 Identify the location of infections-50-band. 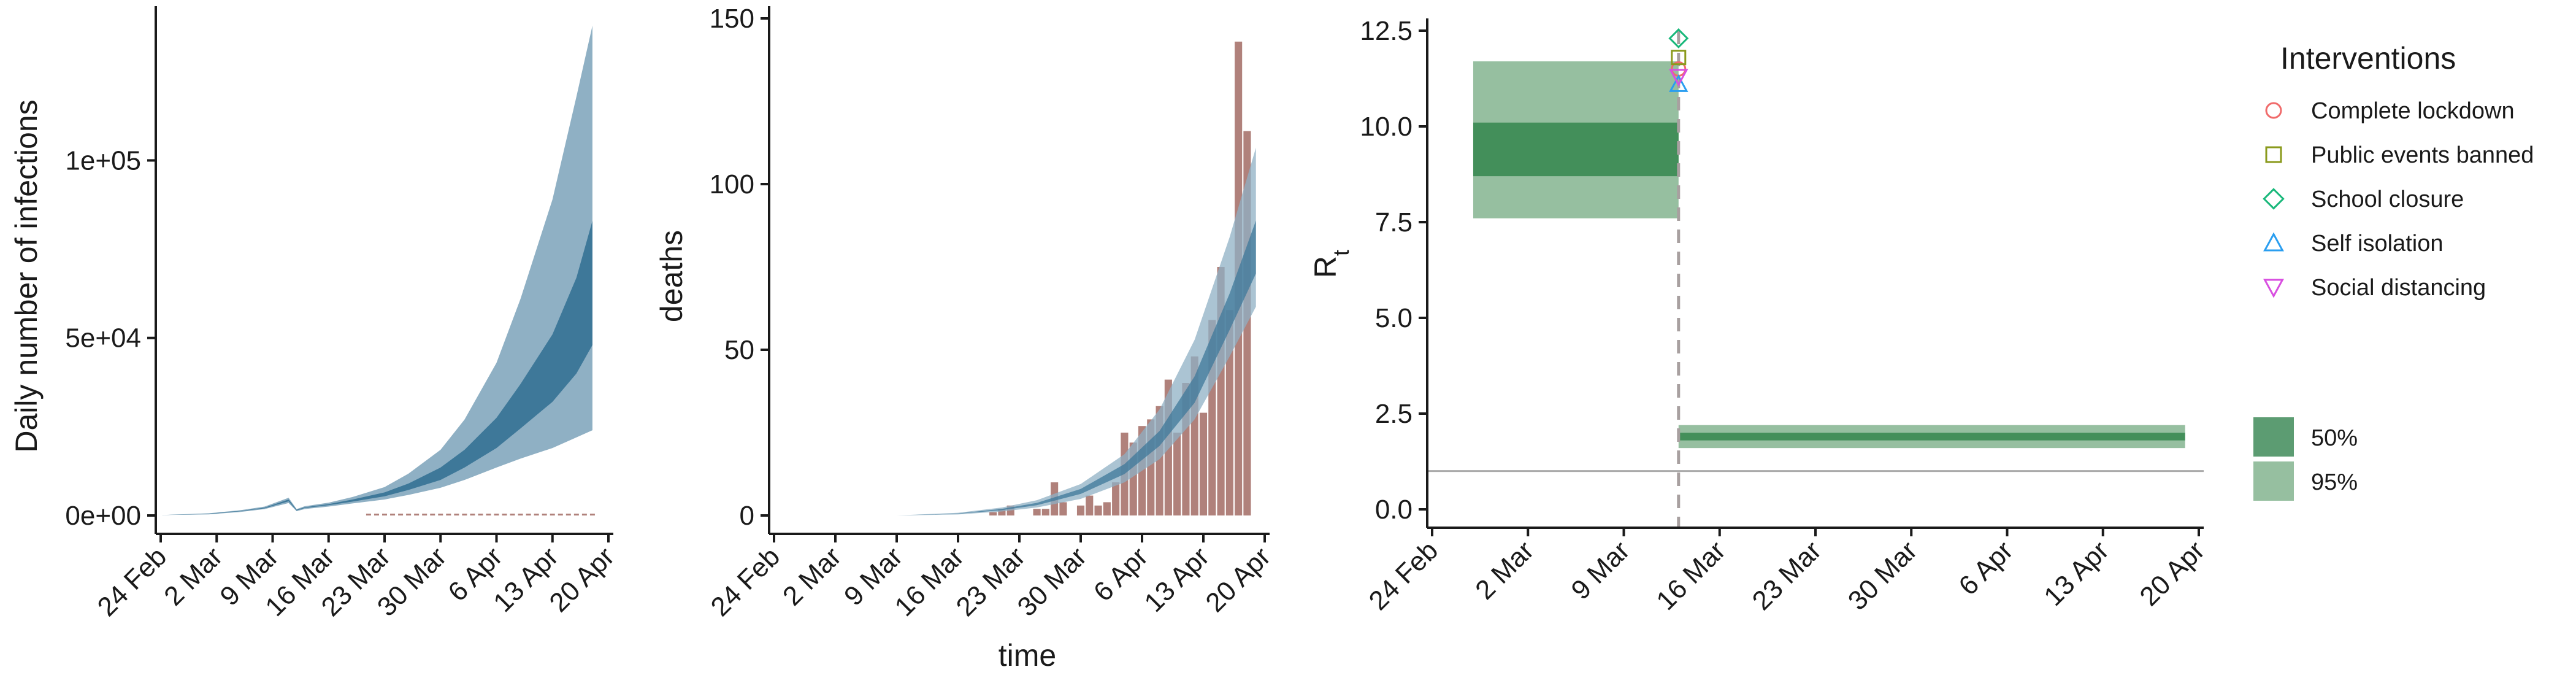
(376, 367).